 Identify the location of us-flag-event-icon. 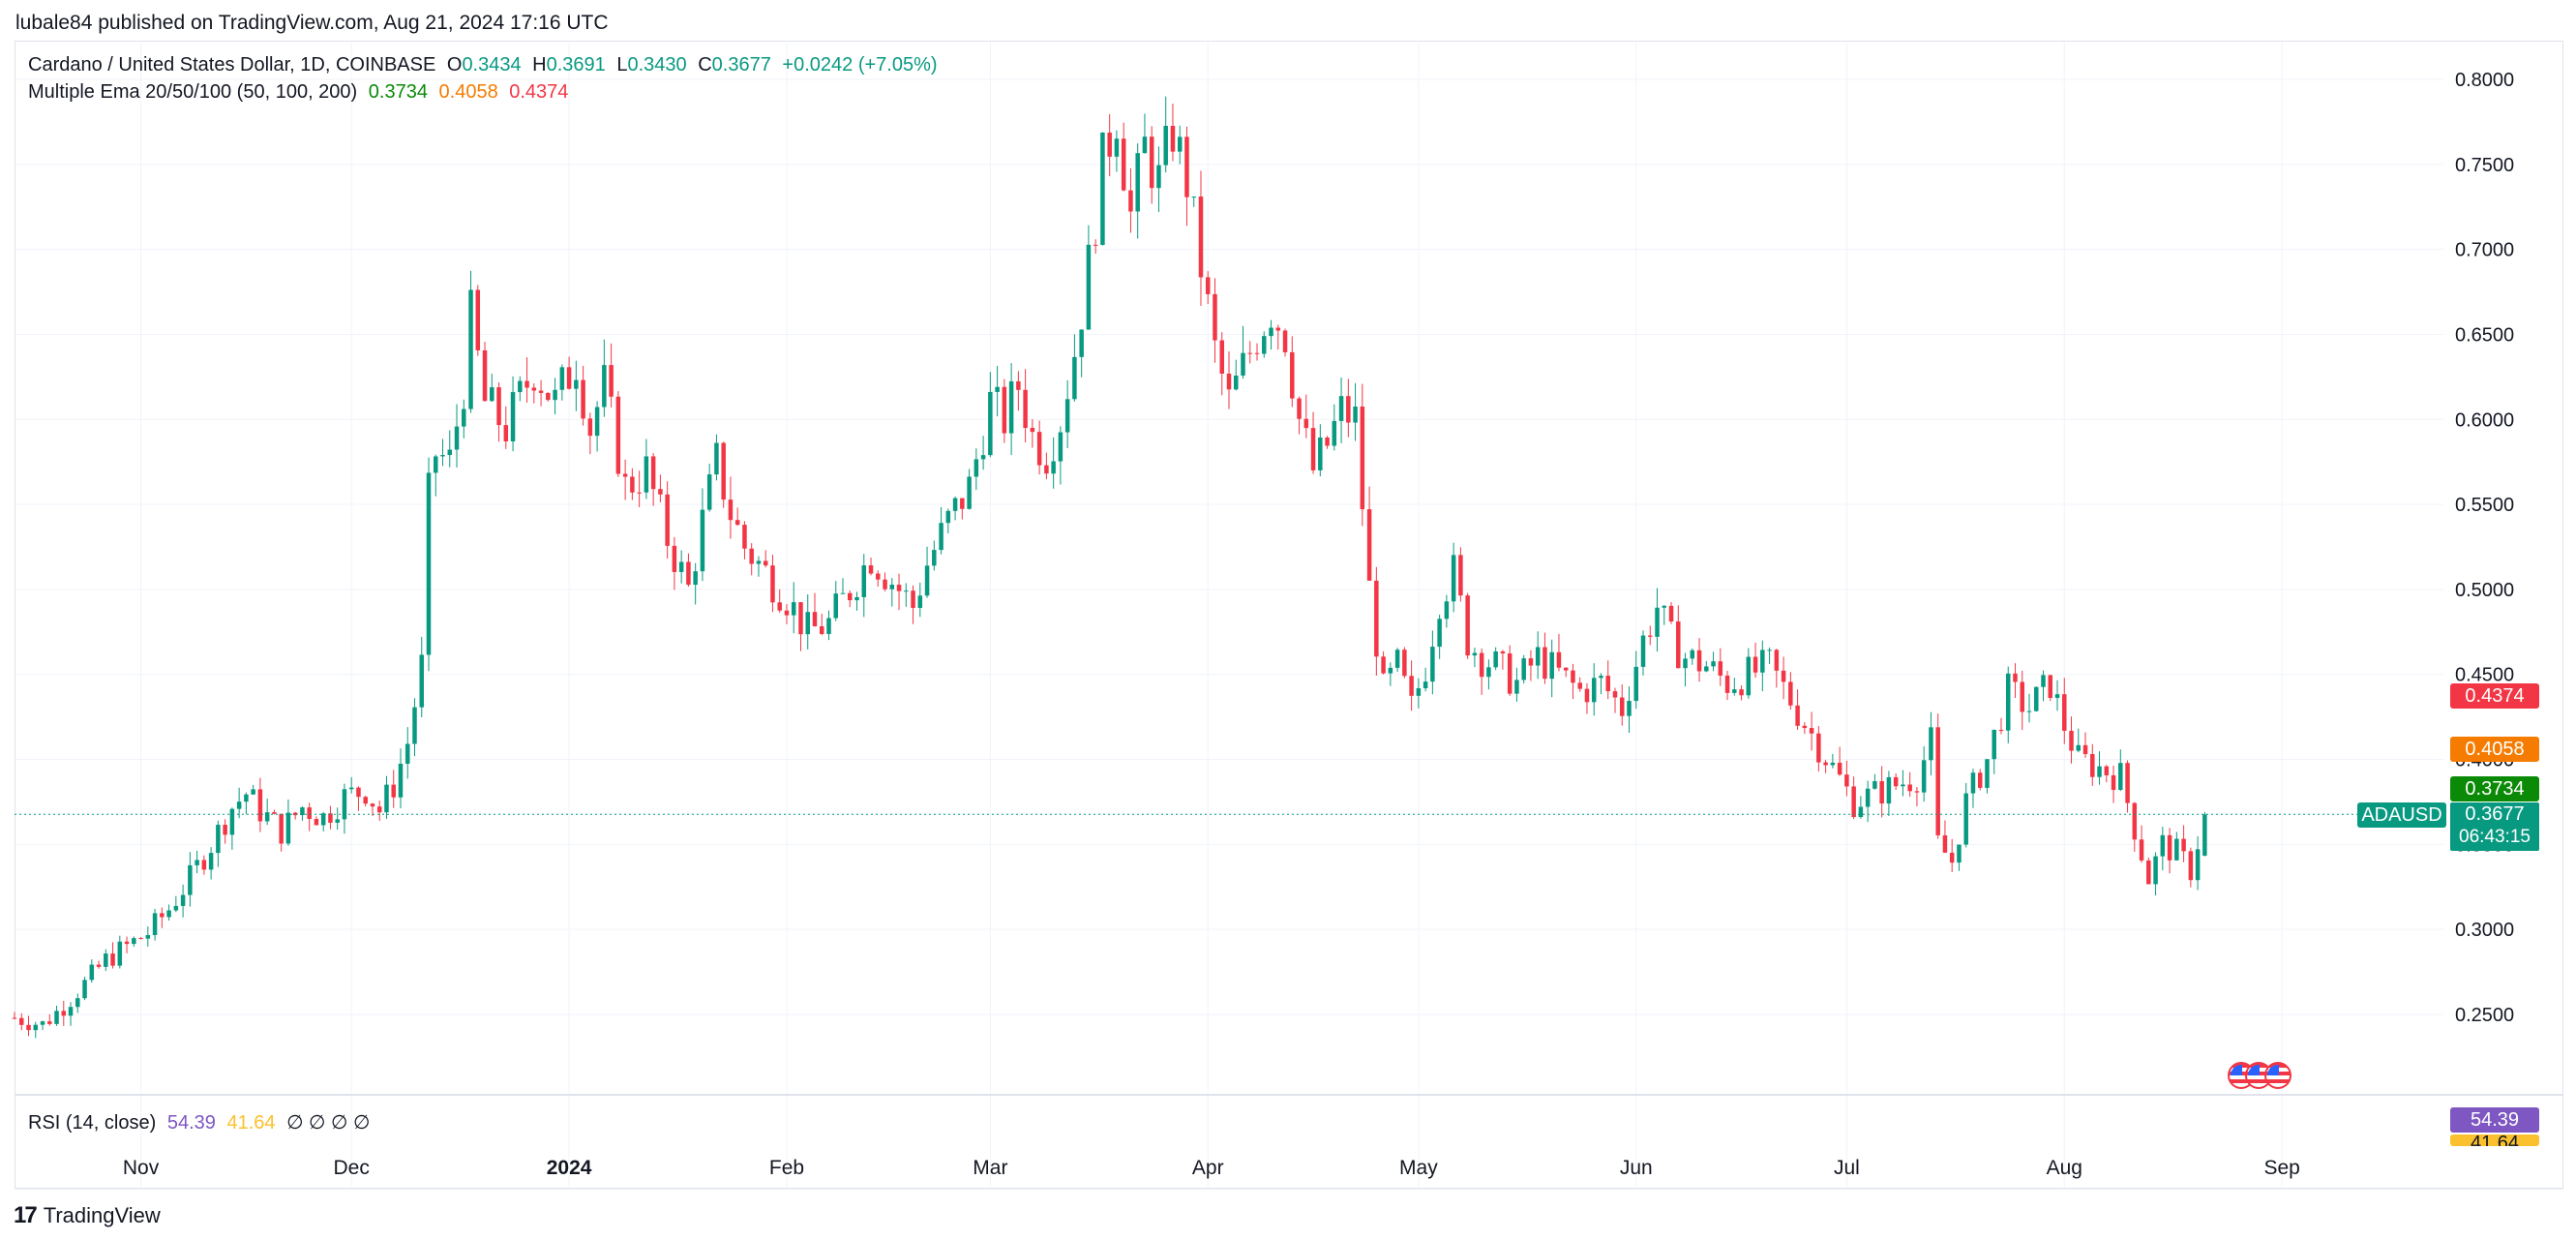
(2277, 1075).